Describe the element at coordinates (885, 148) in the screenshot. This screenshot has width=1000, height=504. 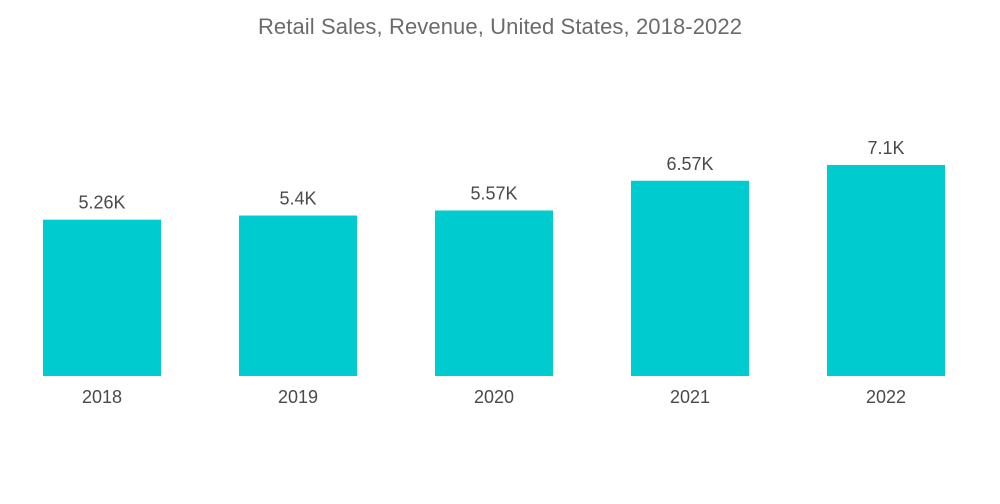
I see `data-label-2022: 7.1K` at that location.